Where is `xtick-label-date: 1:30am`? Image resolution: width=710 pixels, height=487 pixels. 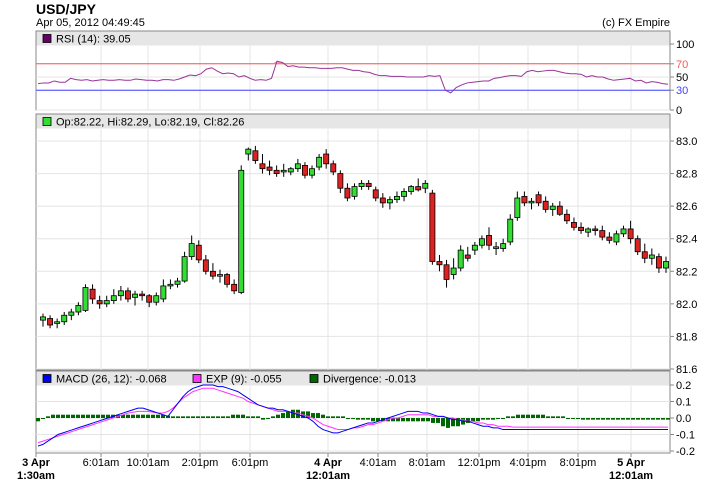 xtick-label-date: 1:30am is located at coordinates (36, 476).